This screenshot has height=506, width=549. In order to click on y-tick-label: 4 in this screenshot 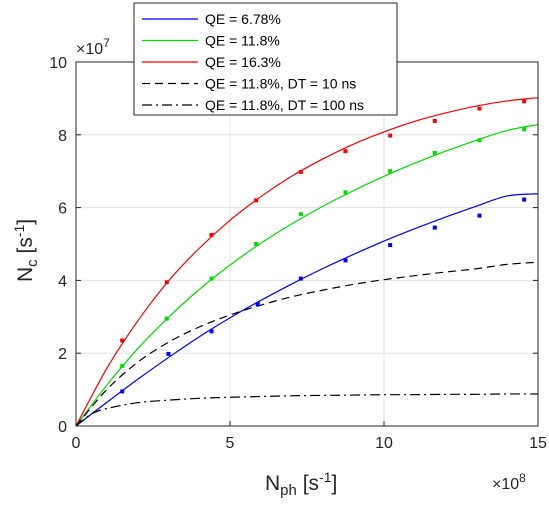, I will do `click(62, 281)`.